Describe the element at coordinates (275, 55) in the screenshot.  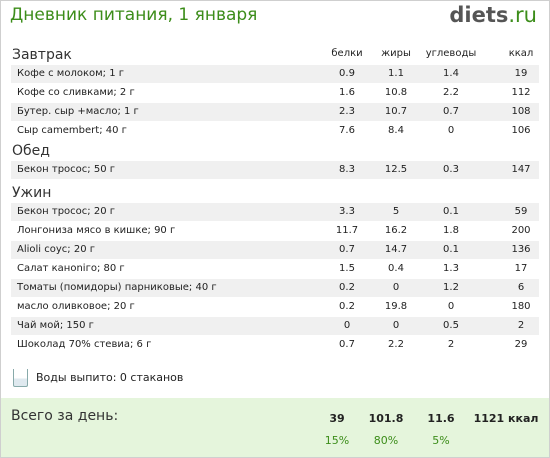
I see `column-headers: белки жиры углеводы ккал` at that location.